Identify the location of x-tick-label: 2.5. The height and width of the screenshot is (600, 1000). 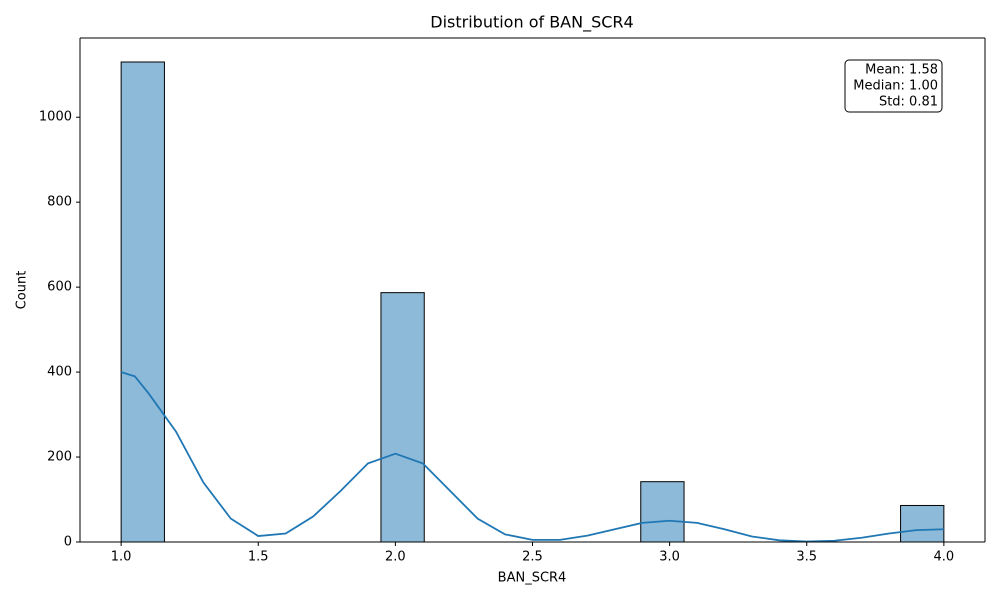
(532, 557).